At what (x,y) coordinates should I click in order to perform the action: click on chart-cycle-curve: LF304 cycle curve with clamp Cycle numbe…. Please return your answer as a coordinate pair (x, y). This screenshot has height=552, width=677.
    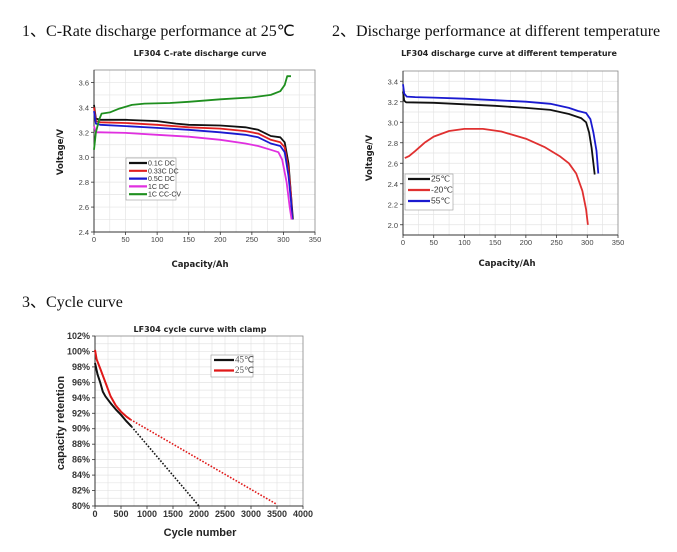
    Looking at the image, I should click on (184, 432).